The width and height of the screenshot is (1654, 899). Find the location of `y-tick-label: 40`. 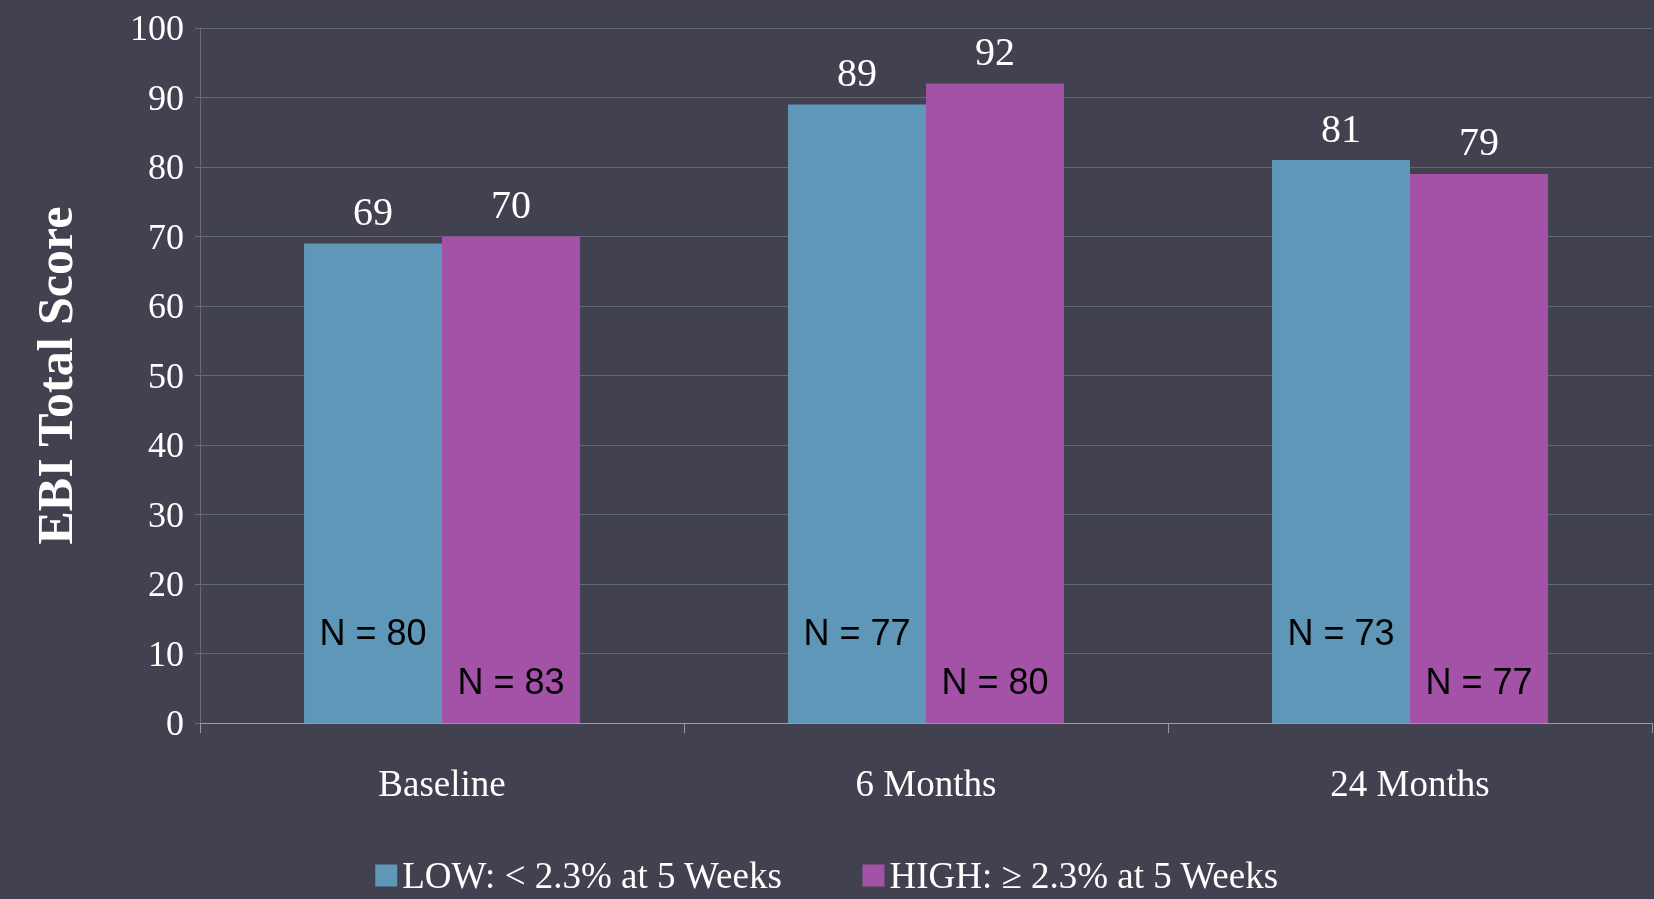

y-tick-label: 40 is located at coordinates (166, 445).